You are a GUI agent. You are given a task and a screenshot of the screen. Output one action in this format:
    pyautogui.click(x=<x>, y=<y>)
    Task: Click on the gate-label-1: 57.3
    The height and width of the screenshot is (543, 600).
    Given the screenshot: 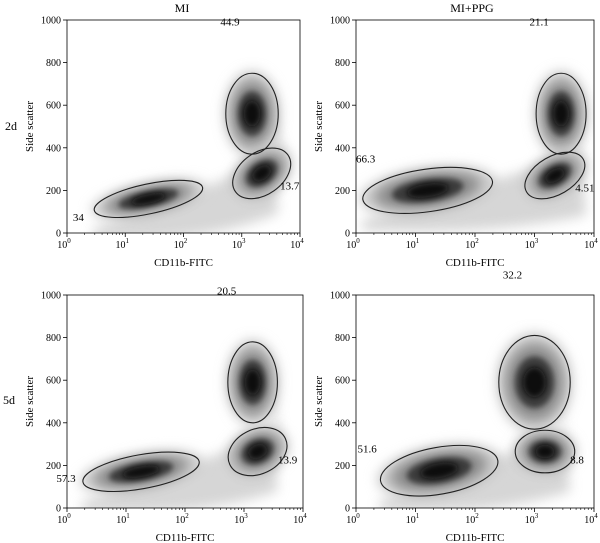 What is the action you would take?
    pyautogui.click(x=66, y=479)
    